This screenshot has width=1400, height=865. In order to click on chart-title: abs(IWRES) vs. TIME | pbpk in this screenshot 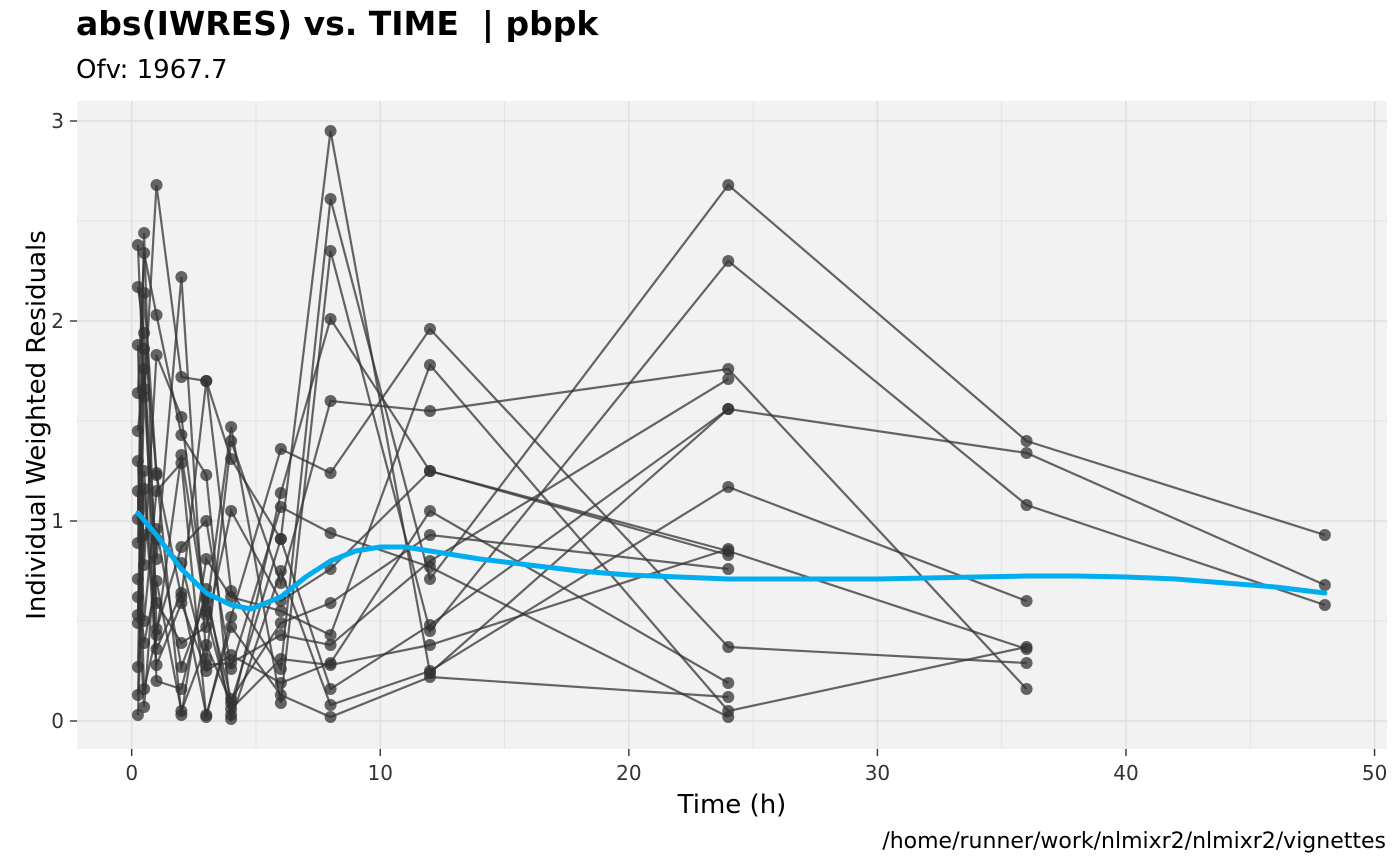, I will do `click(337, 23)`.